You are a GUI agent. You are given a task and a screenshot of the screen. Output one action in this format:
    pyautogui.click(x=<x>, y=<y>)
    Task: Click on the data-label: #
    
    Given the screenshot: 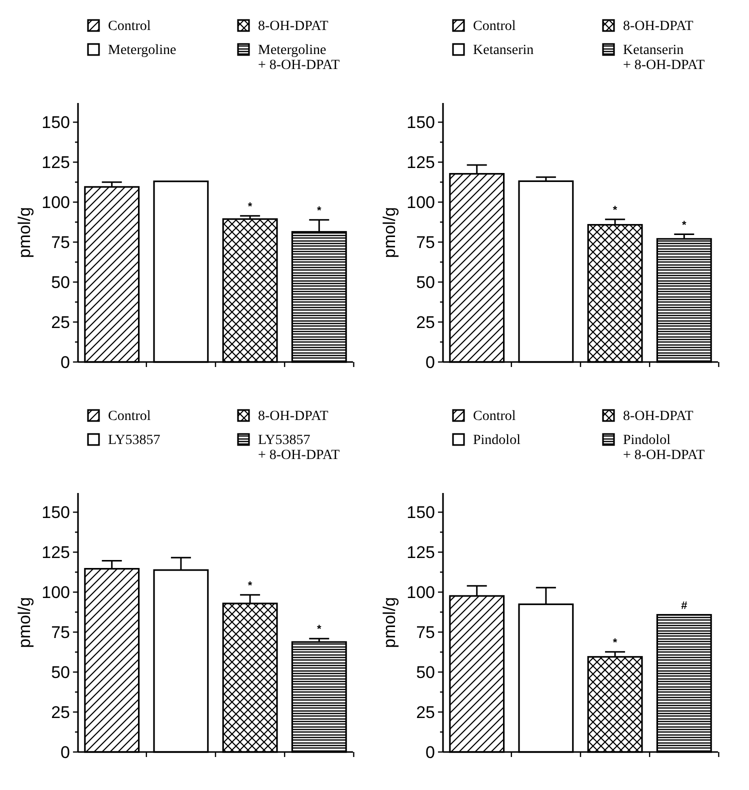 What is the action you would take?
    pyautogui.click(x=684, y=606)
    